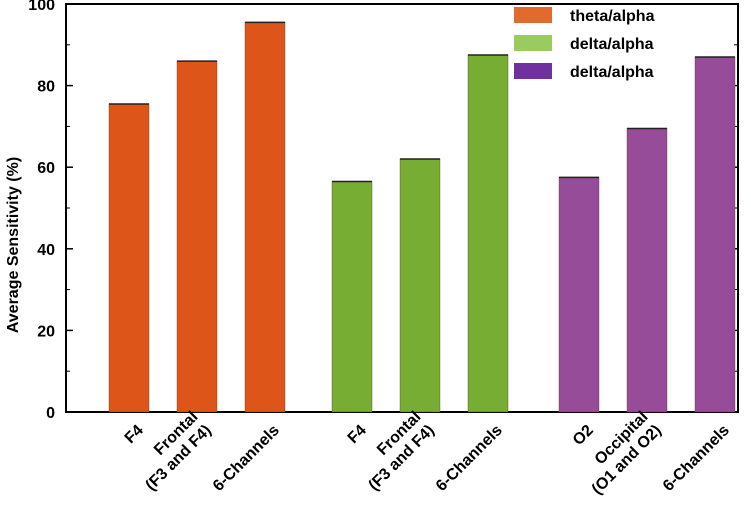  What do you see at coordinates (50, 413) in the screenshot?
I see `y-tick-label: 0` at bounding box center [50, 413].